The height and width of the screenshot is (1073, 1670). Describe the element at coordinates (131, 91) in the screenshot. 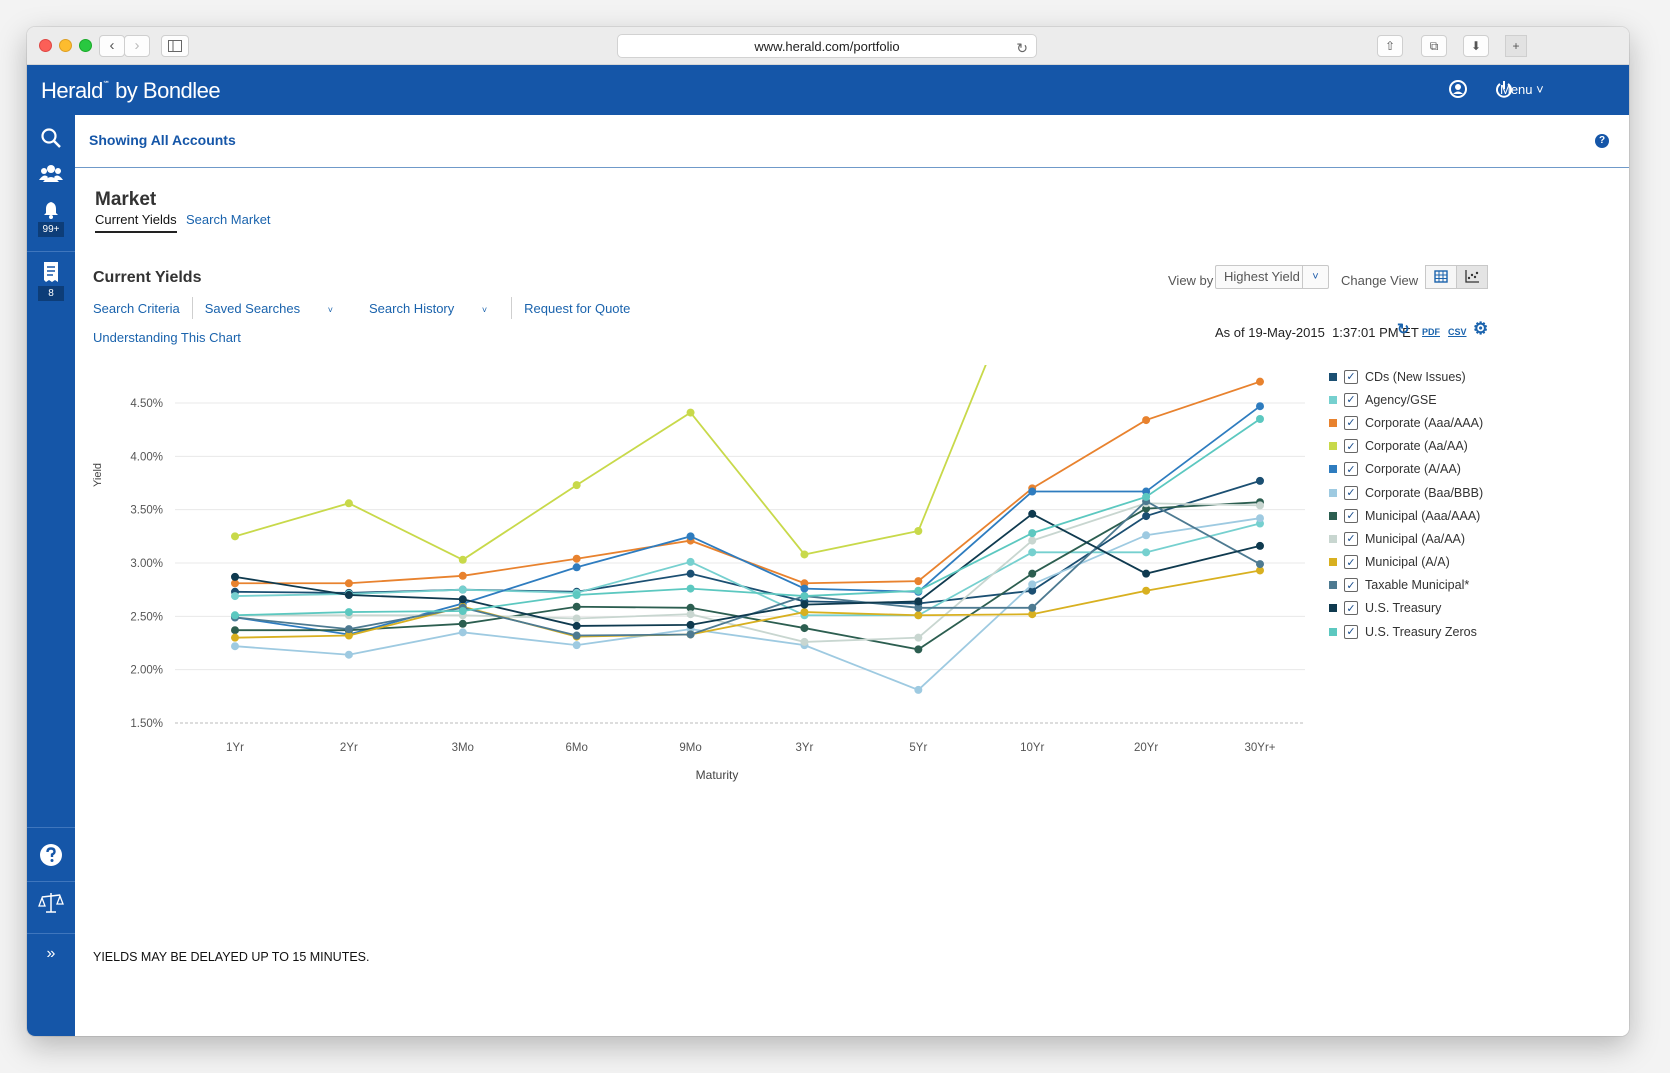

I see `app-logo: Herald℠ by Bondlee` at that location.